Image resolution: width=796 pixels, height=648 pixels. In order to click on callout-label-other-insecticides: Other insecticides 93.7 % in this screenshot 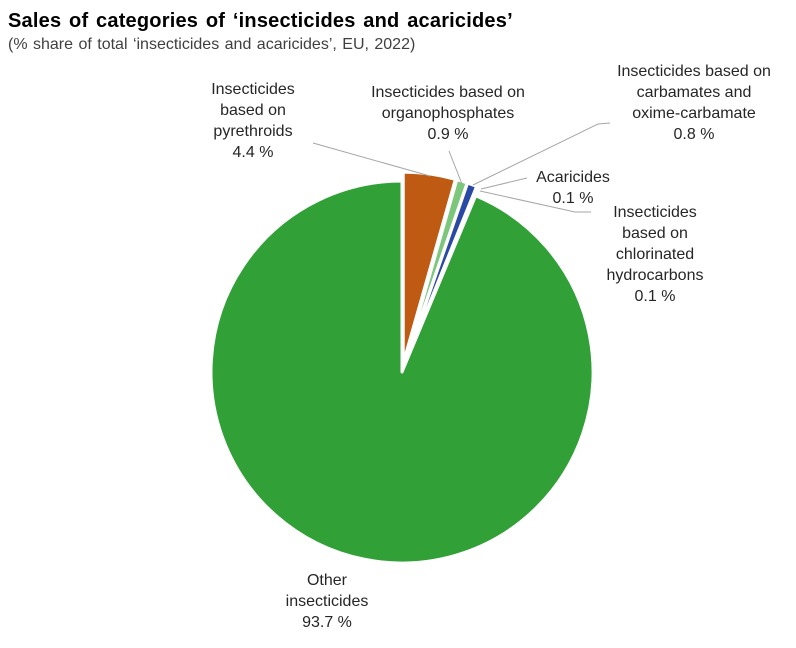, I will do `click(327, 601)`.